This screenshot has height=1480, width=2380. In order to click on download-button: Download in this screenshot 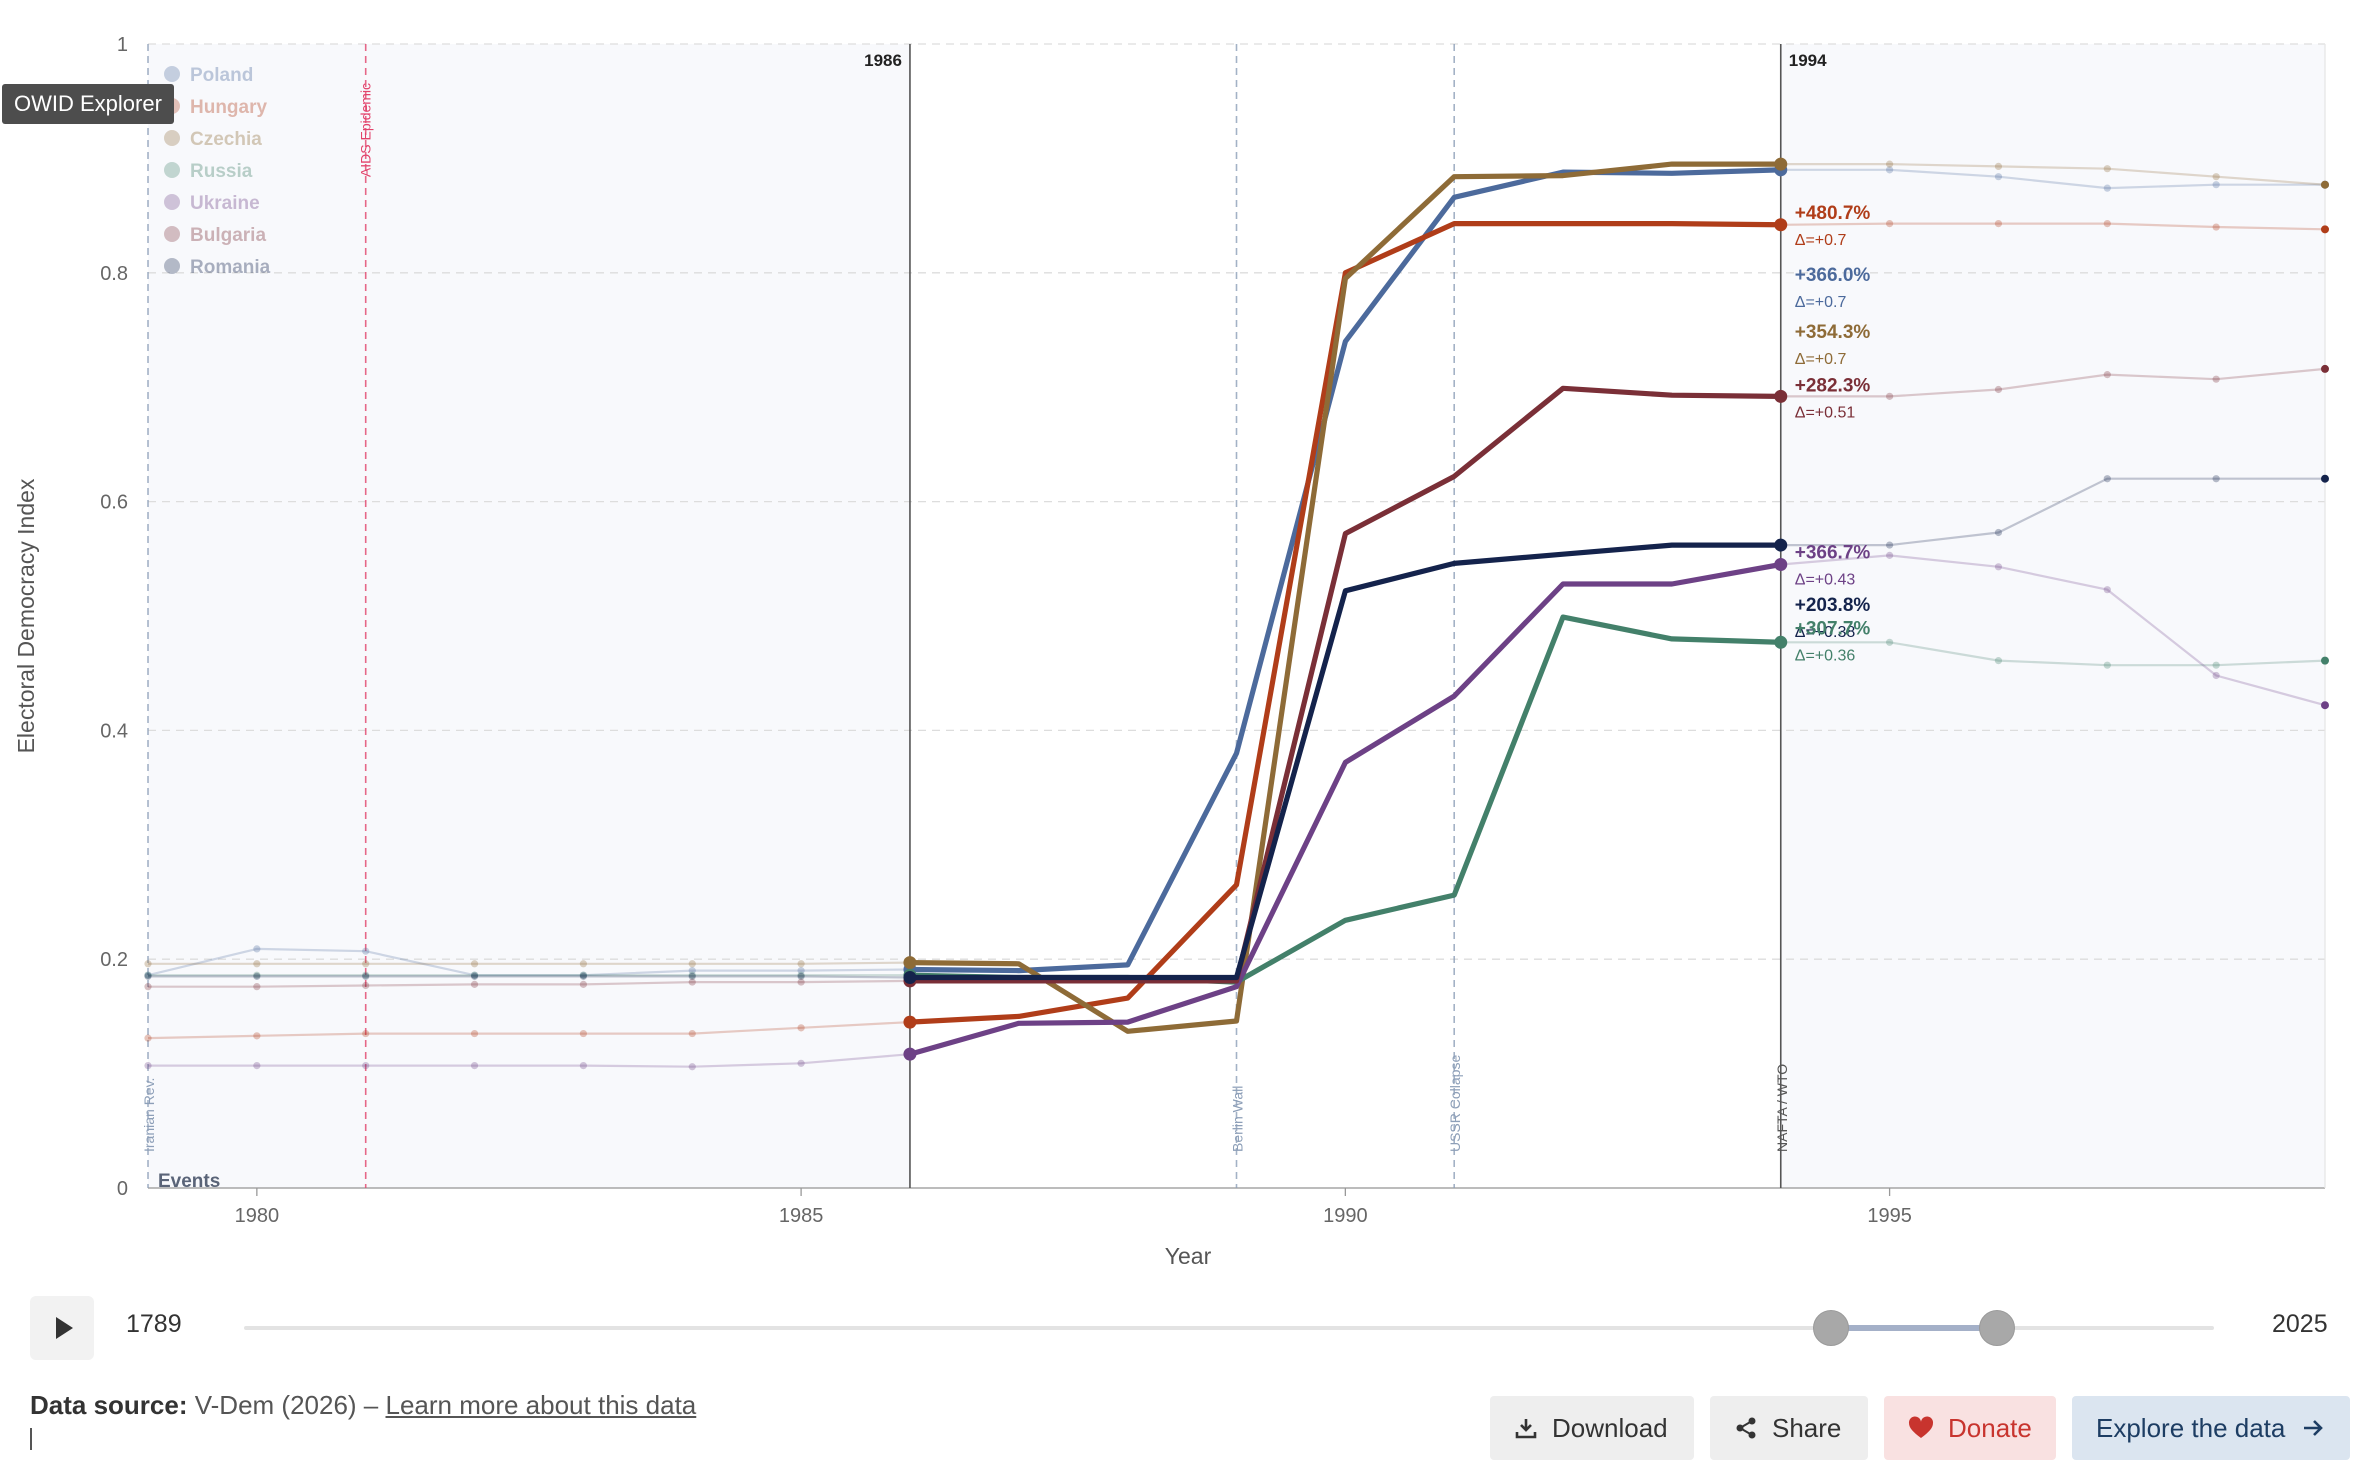, I will do `click(1592, 1428)`.